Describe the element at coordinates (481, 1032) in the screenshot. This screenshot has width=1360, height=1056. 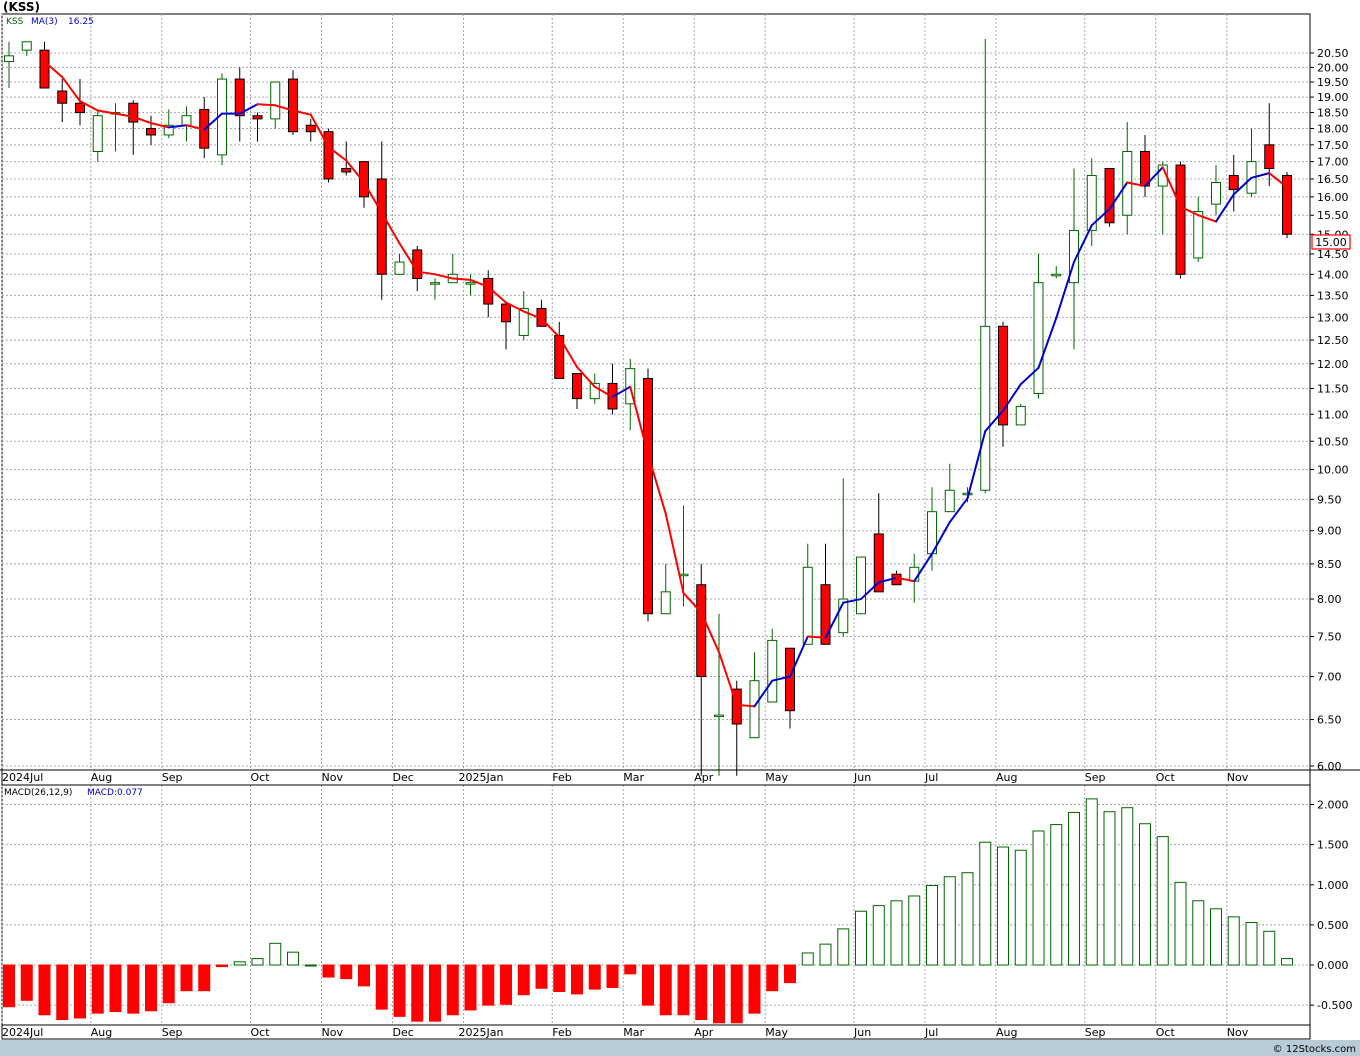
I see `x-label: 2025Jan` at that location.